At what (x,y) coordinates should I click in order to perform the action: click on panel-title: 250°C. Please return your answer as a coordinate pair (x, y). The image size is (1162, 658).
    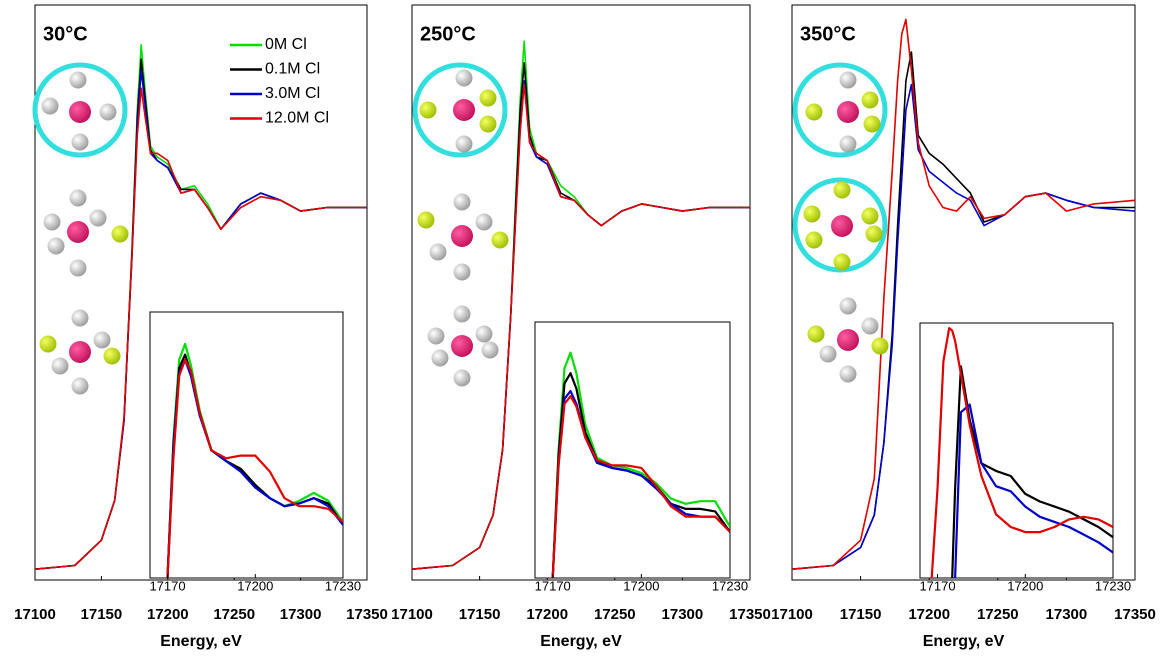
    Looking at the image, I should click on (448, 34).